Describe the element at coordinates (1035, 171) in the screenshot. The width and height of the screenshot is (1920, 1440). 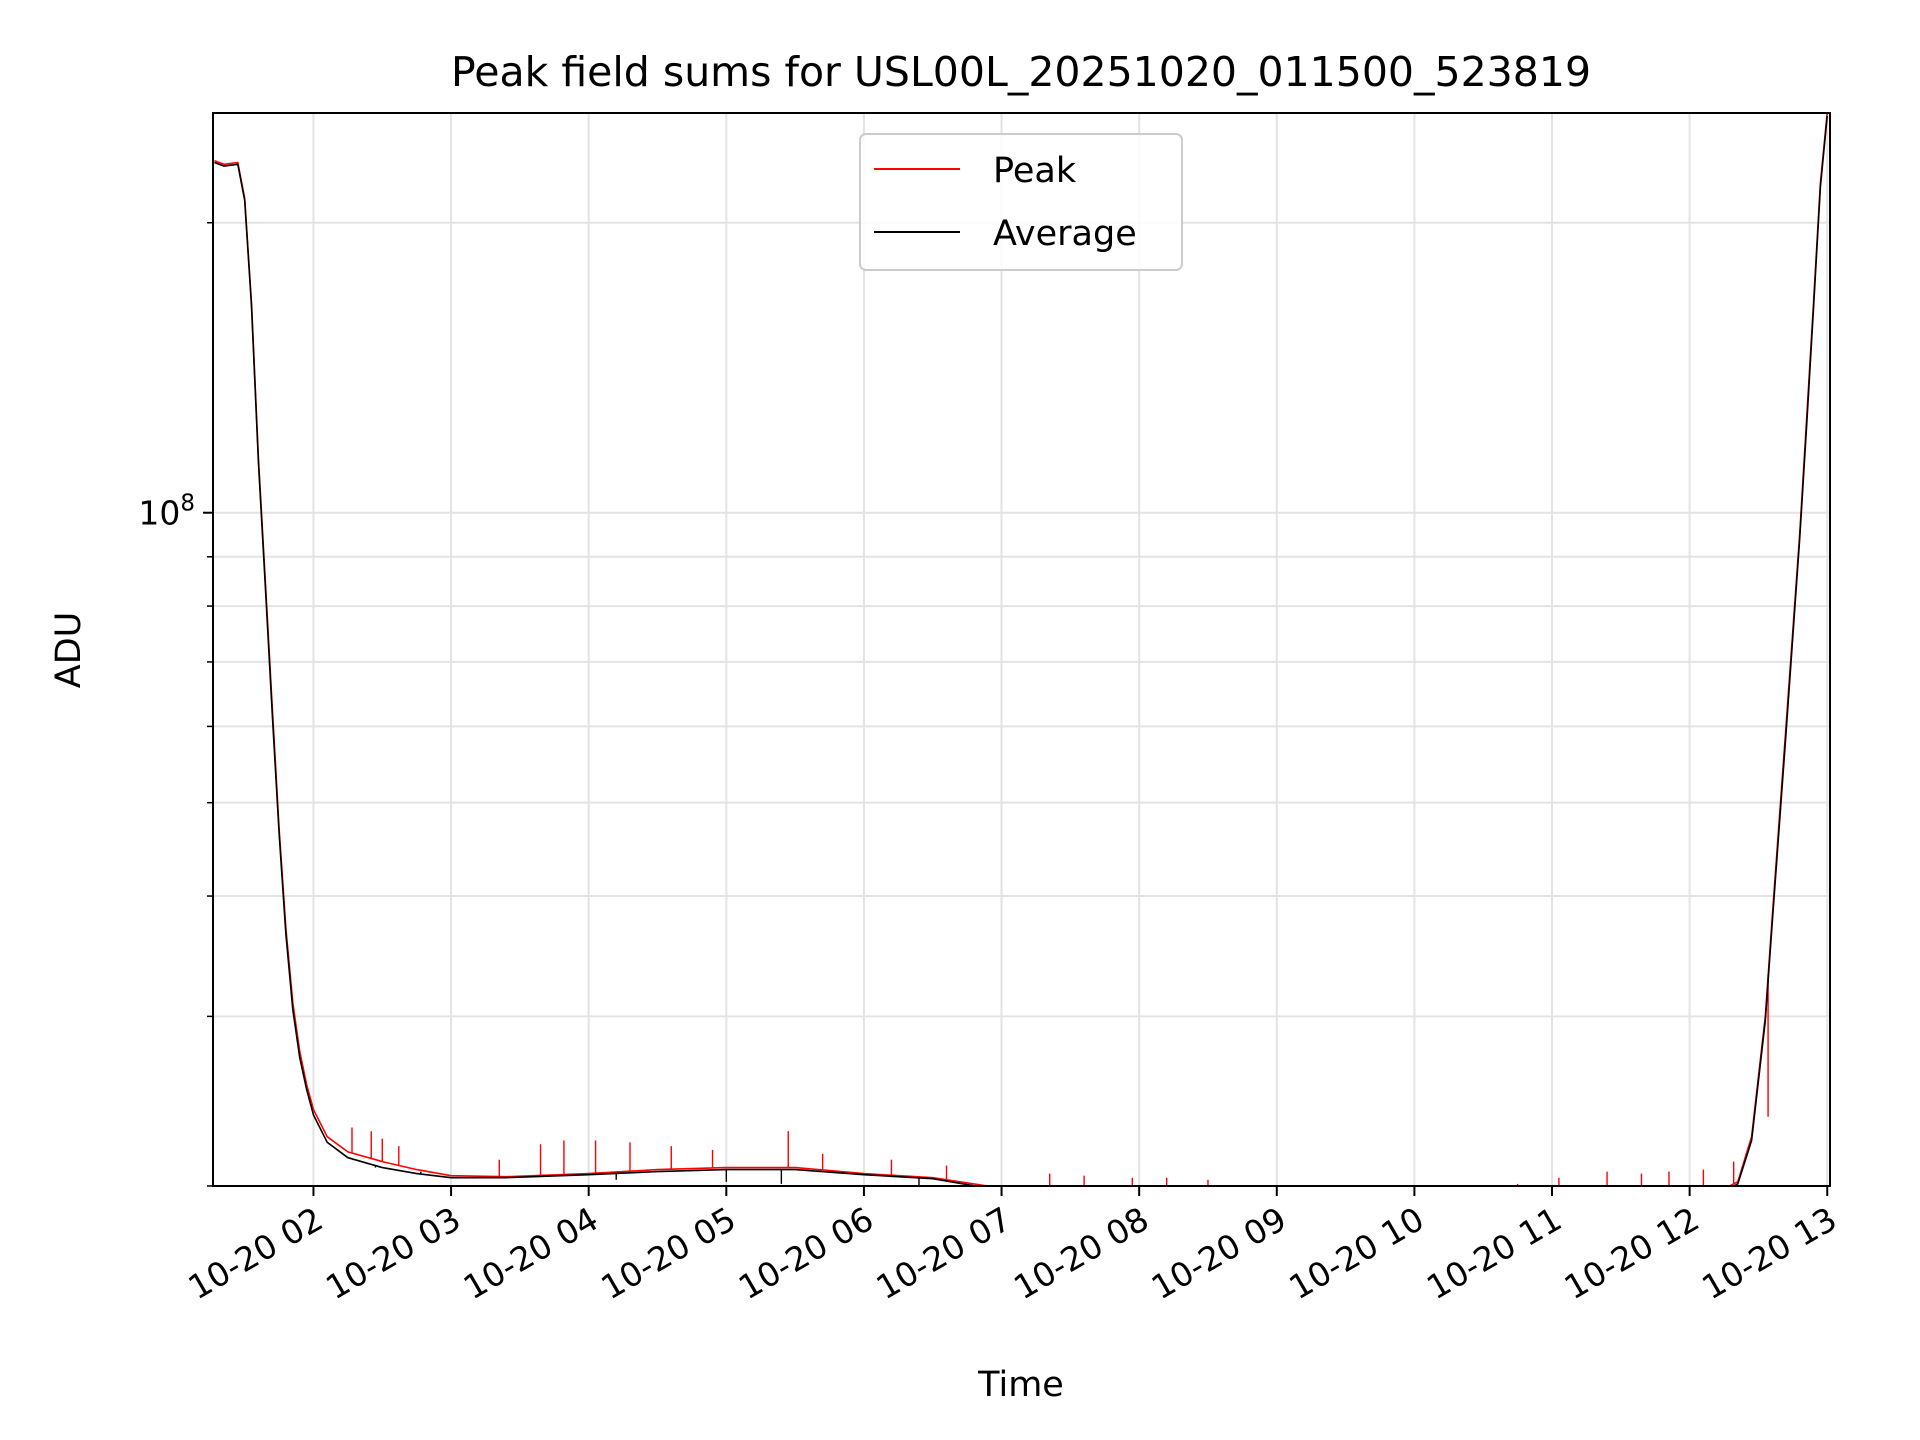
I see `legend-label-peak: Peak` at that location.